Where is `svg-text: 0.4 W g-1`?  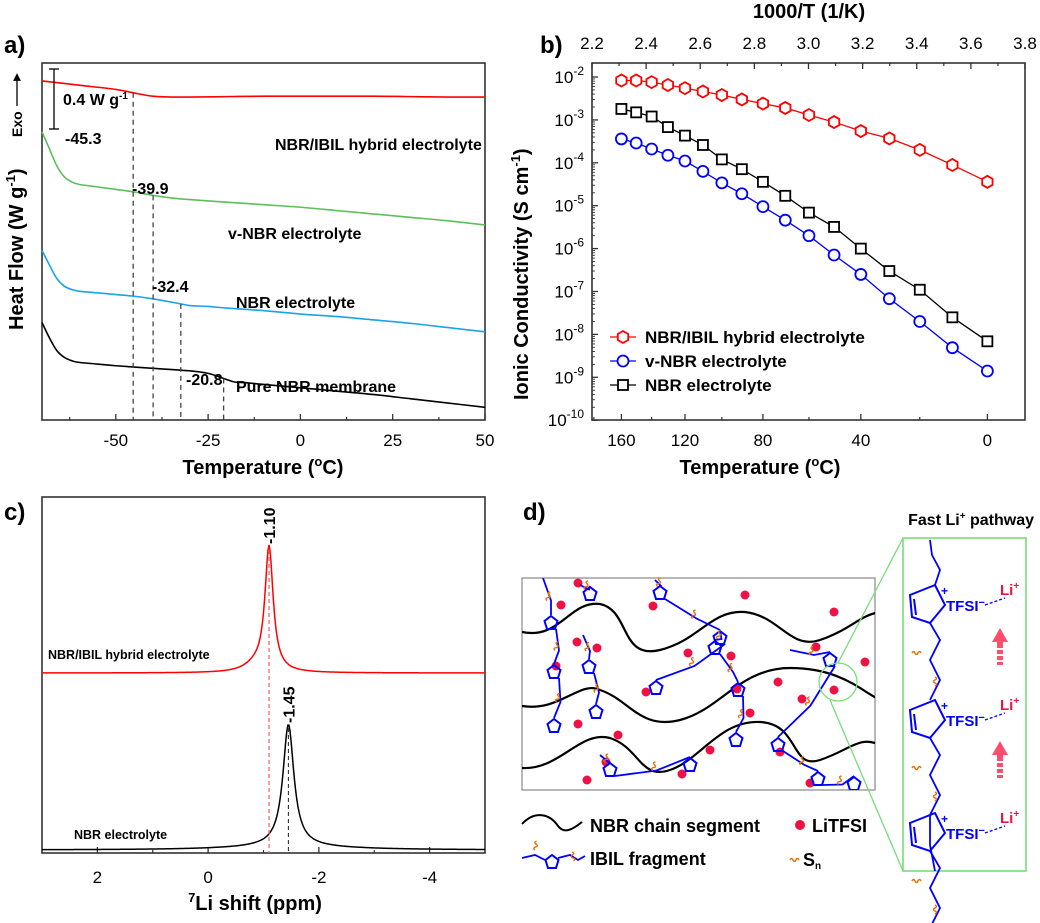 svg-text: 0.4 W g-1 is located at coordinates (95, 100).